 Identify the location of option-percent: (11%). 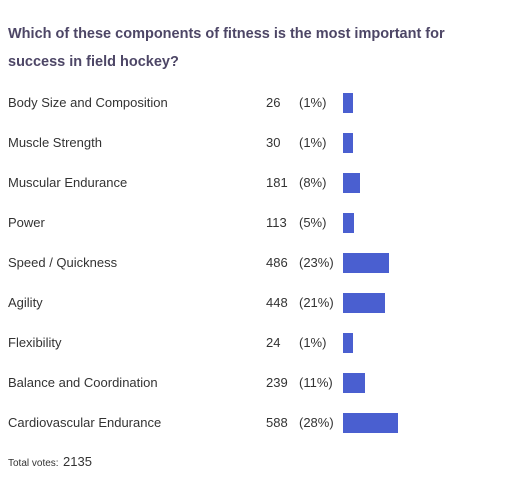
(316, 382).